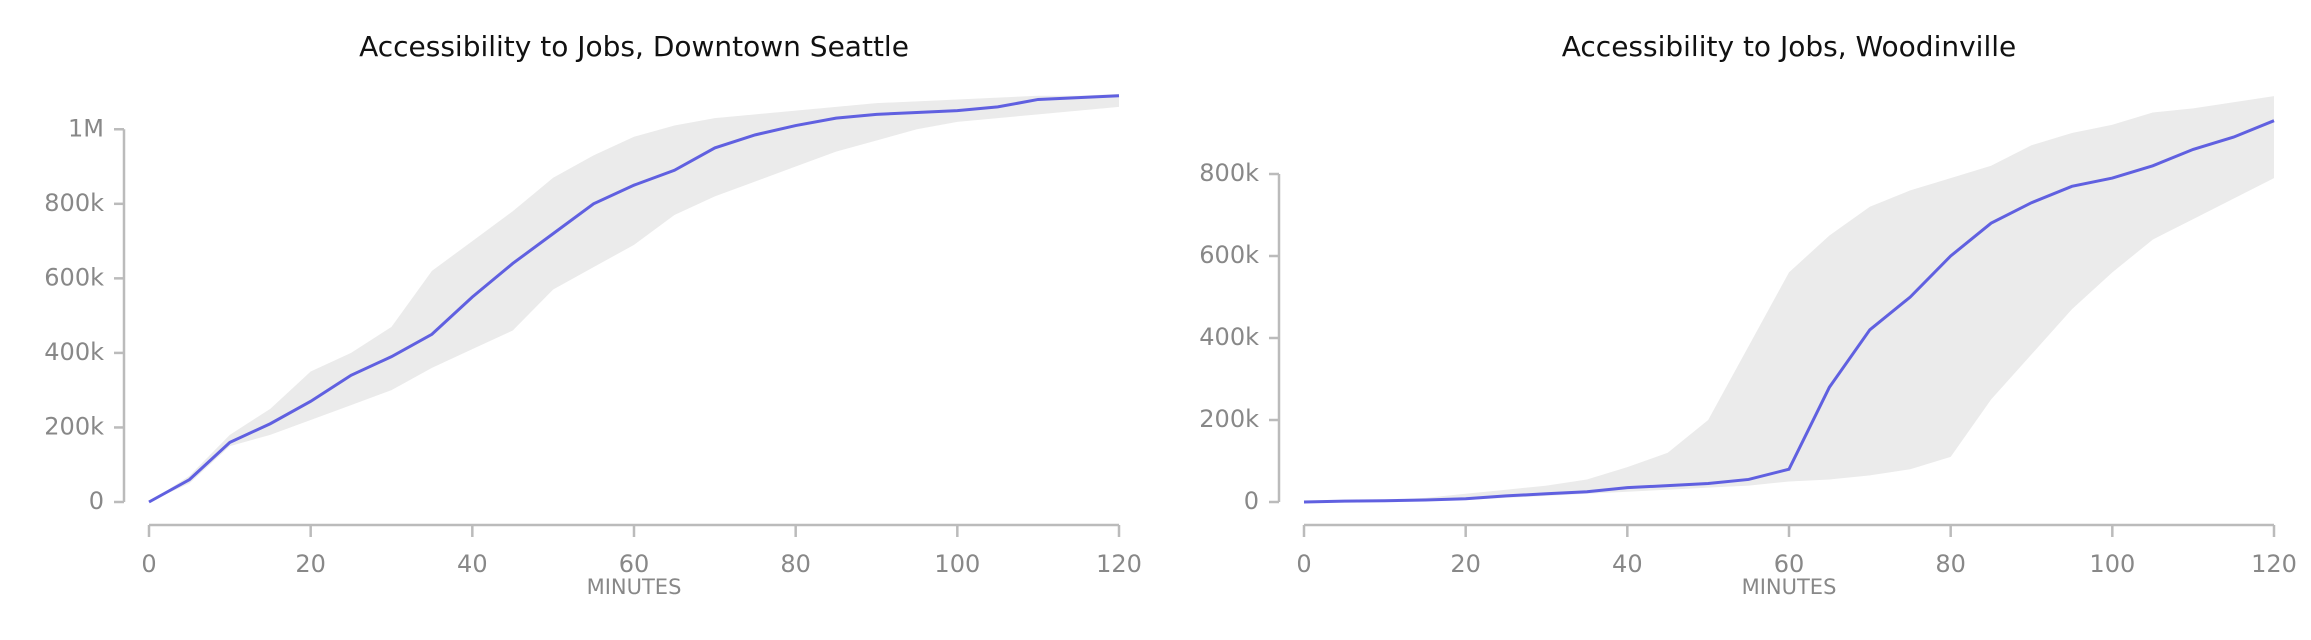 The height and width of the screenshot is (640, 2311). What do you see at coordinates (634, 46) in the screenshot?
I see `chart-title: Accessibility to Jobs, Downtown Seattle` at bounding box center [634, 46].